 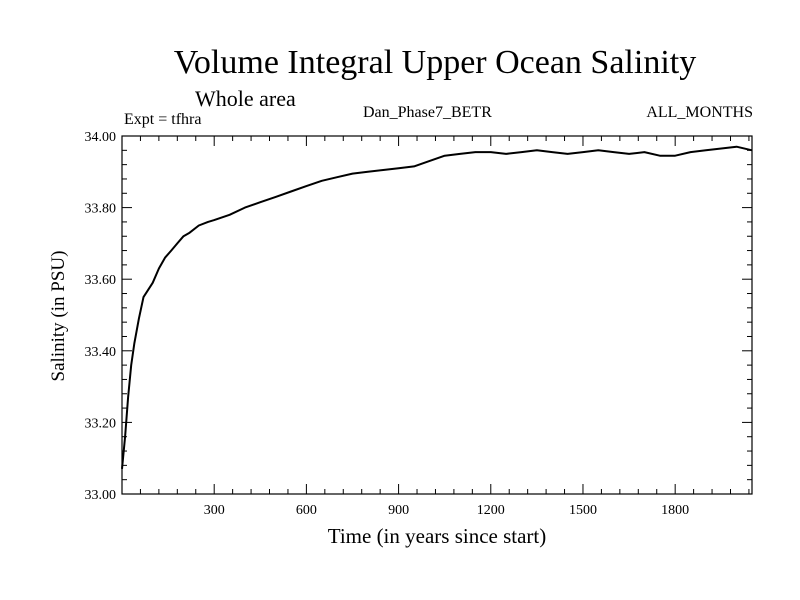 What do you see at coordinates (245, 98) in the screenshot?
I see `chart-subtitle: Whole area` at bounding box center [245, 98].